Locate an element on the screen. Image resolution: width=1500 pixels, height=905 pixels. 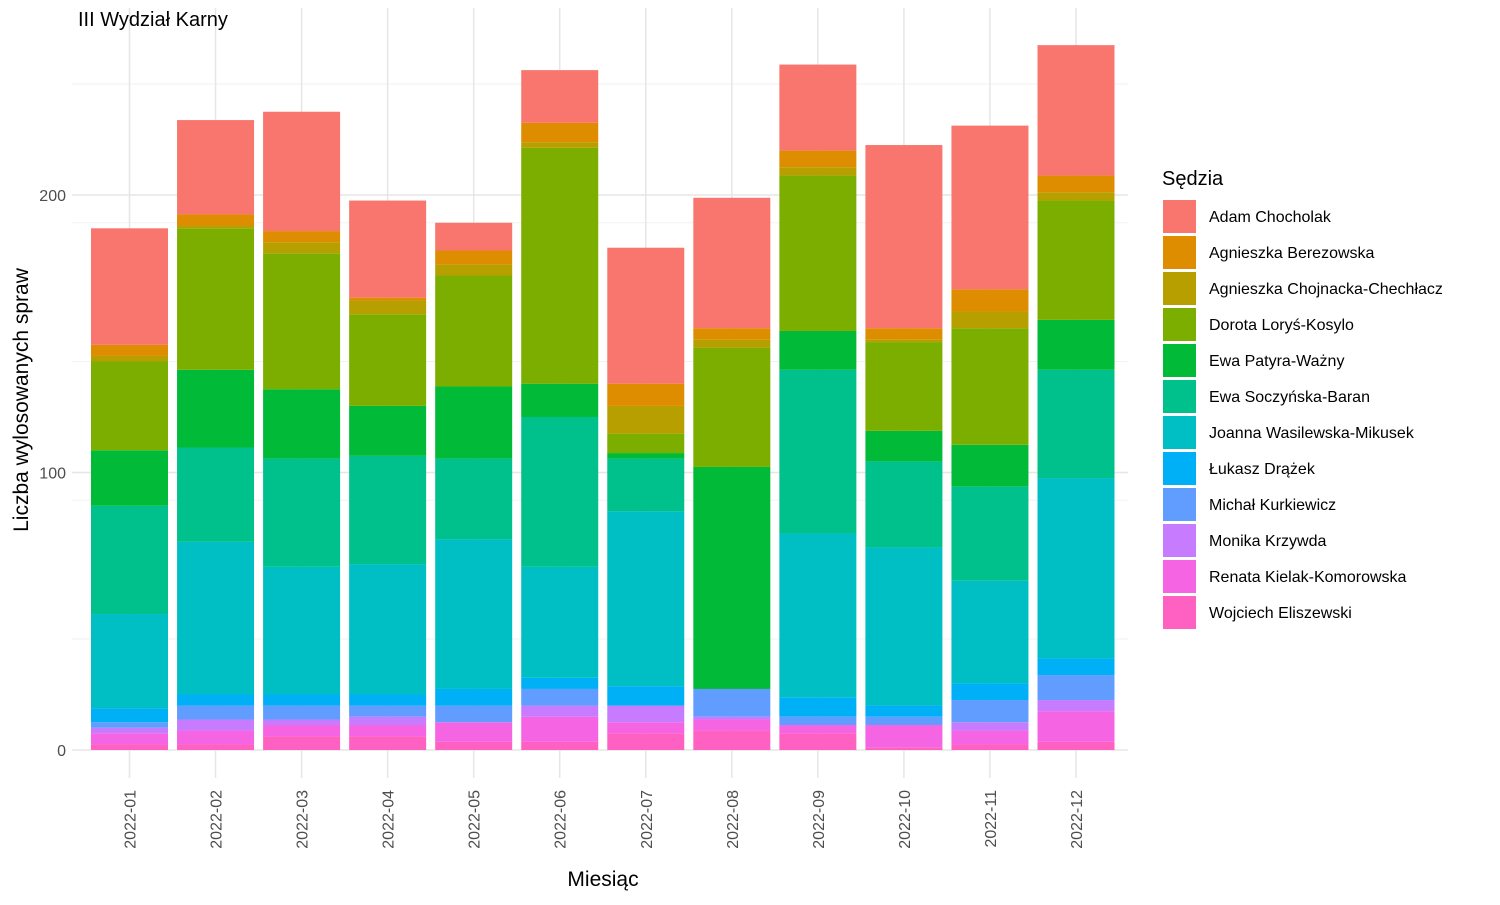
x-tick-label: 2022-02 is located at coordinates (217, 819).